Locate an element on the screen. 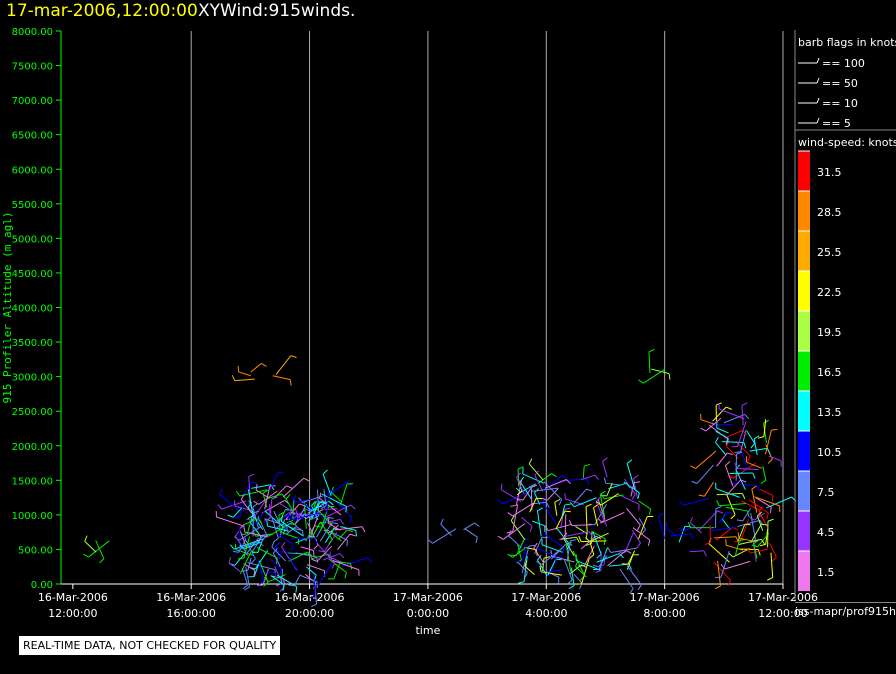 Image resolution: width=896 pixels, height=674 pixels. speed-bin-label: 19.5 is located at coordinates (829, 332).